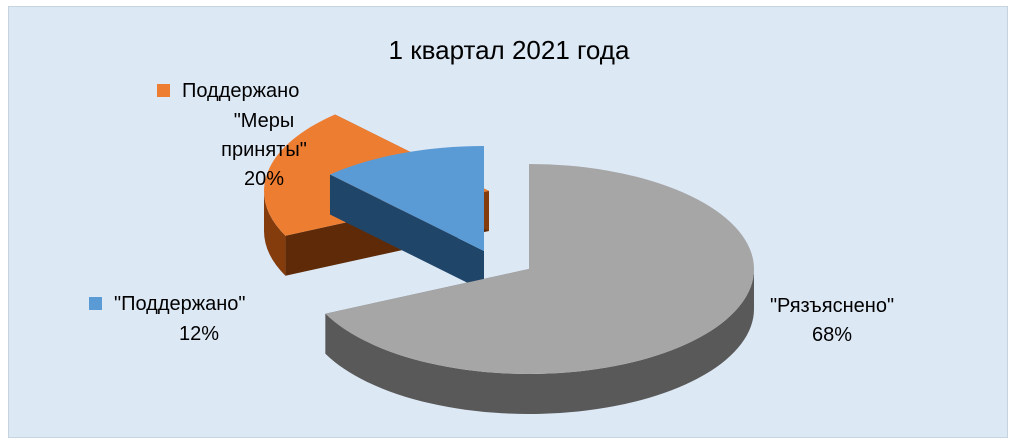 This screenshot has width=1015, height=445. What do you see at coordinates (241, 91) in the screenshot?
I see `orange-label-line1: Поддержано` at bounding box center [241, 91].